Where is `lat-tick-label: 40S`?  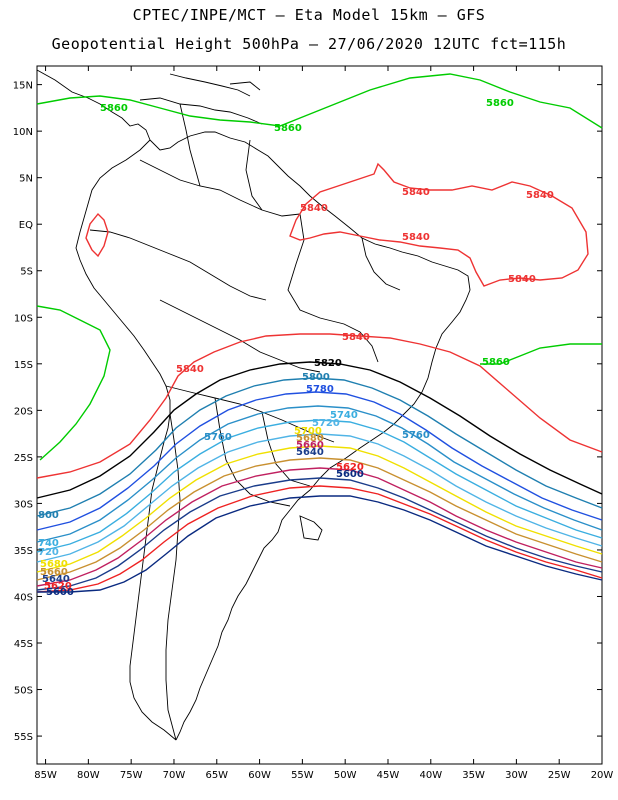 lat-tick-label: 40S is located at coordinates (23, 597).